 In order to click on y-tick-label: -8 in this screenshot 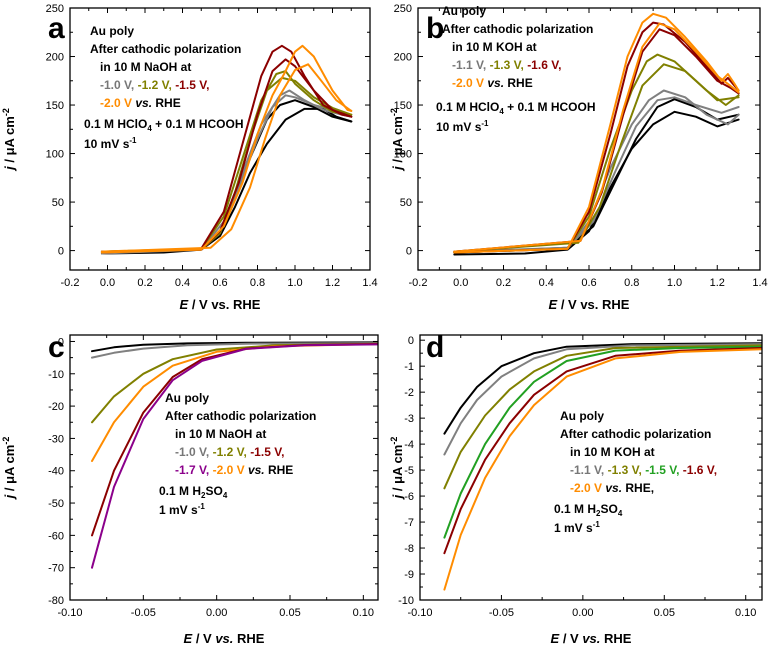, I will do `click(409, 549)`.